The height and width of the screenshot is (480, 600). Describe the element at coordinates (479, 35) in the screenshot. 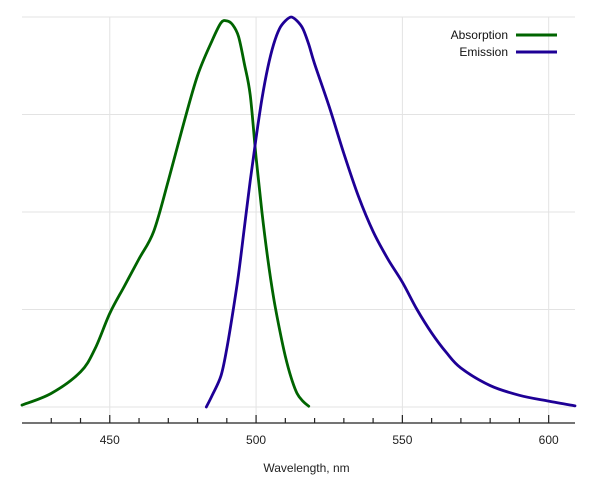

I see `legend-label-absorption: Absorption` at that location.